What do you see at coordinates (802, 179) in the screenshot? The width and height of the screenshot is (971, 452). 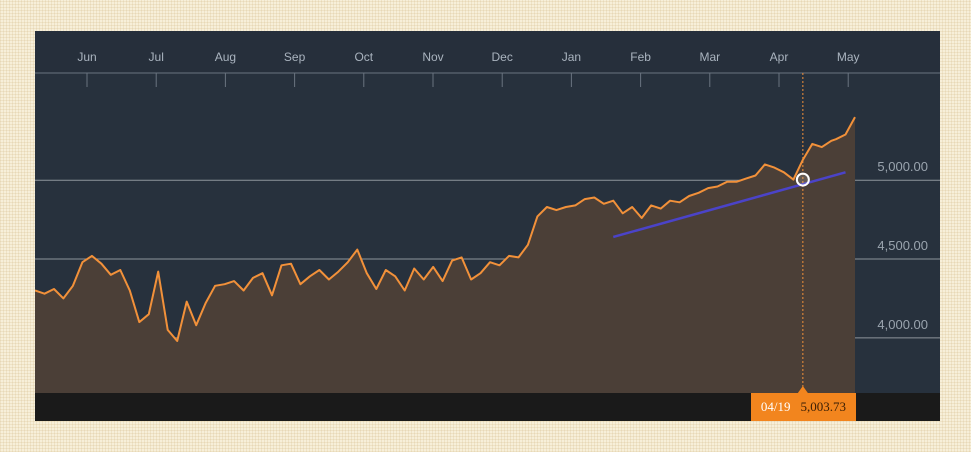 I see `crosshair-marker` at bounding box center [802, 179].